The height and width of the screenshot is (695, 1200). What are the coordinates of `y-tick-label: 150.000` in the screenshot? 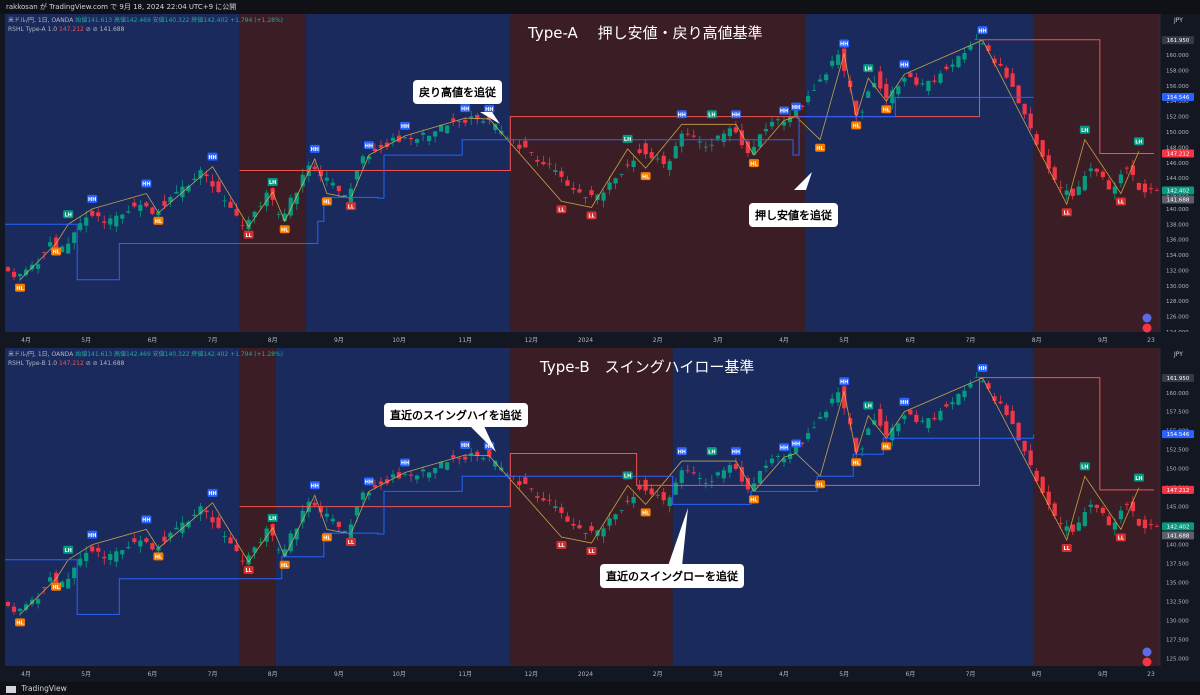 It's located at (1177, 470).